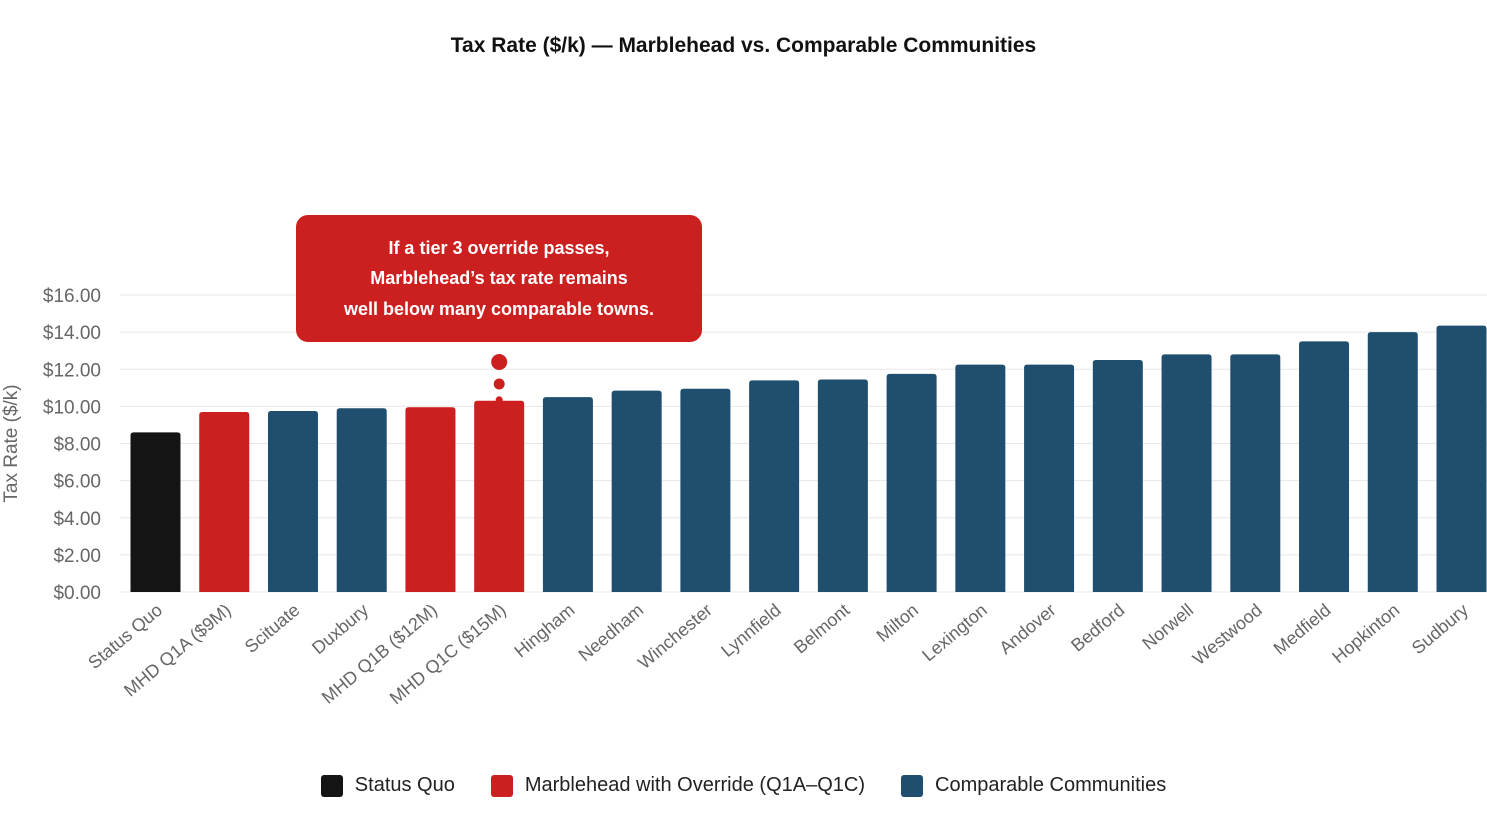 The width and height of the screenshot is (1487, 836). Describe the element at coordinates (1167, 627) in the screenshot. I see `x-tick-label: Norwell` at that location.